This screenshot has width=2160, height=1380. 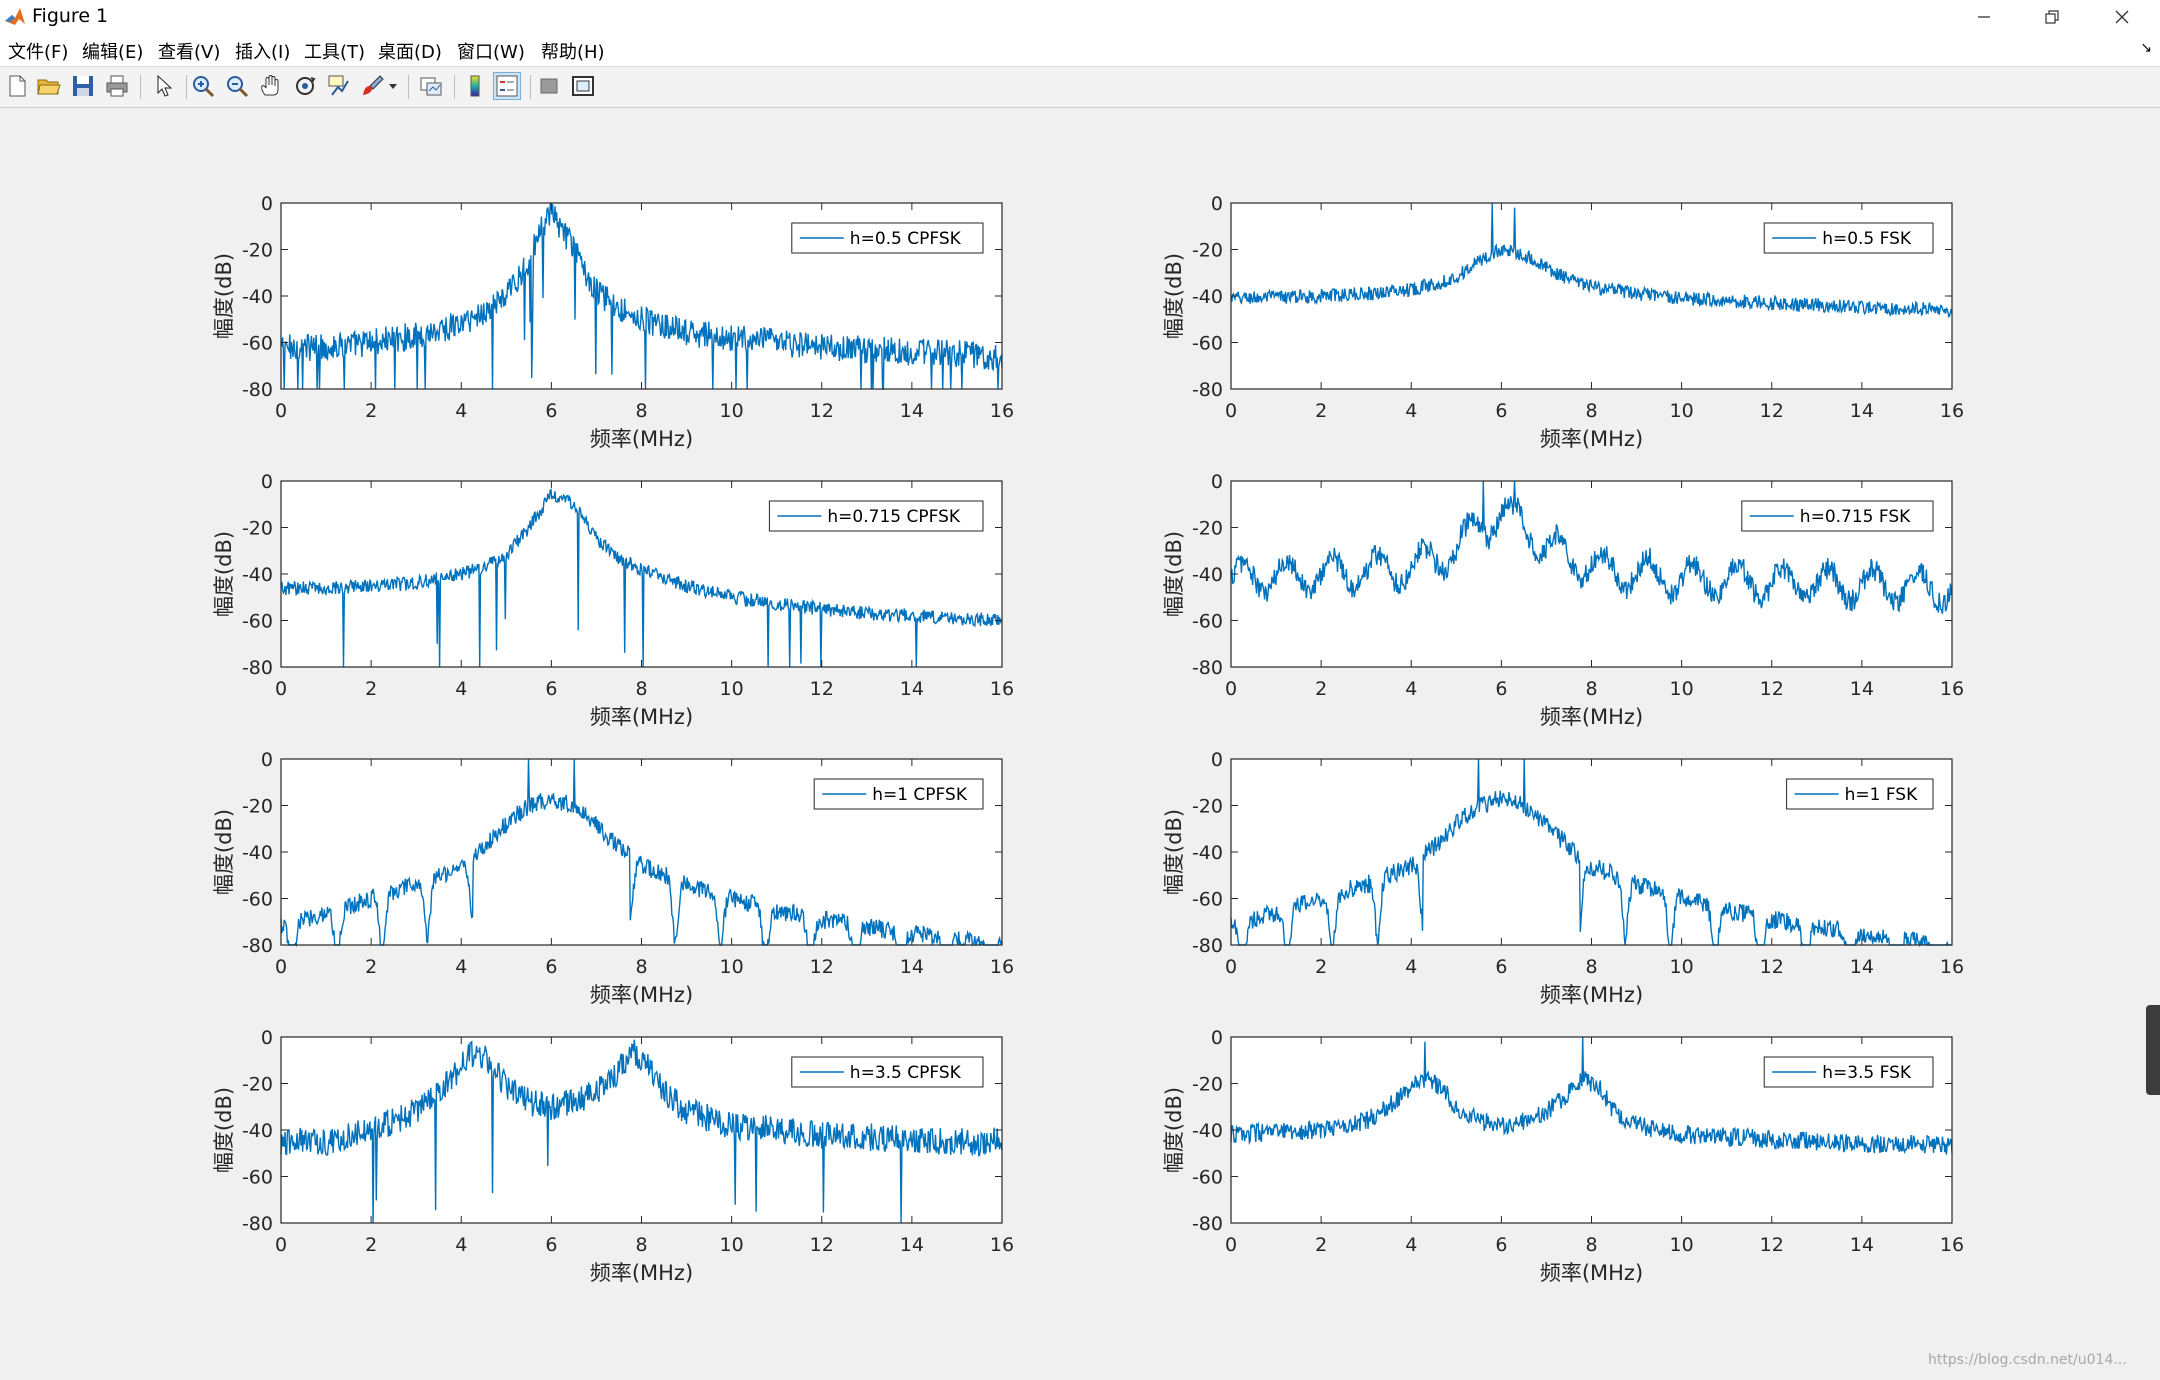 I want to click on legend: h=3.5 FSK, so click(x=1848, y=1072).